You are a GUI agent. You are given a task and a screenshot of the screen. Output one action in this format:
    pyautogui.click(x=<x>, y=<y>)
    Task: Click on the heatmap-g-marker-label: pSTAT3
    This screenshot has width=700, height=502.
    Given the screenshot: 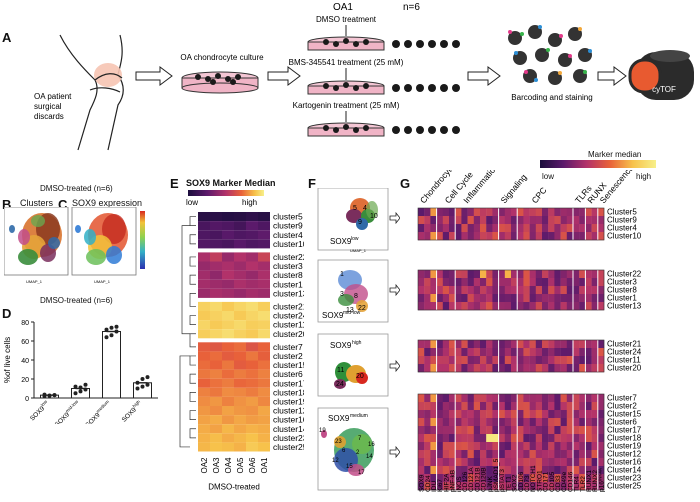 What is the action you would take?
    pyautogui.click(x=502, y=480)
    